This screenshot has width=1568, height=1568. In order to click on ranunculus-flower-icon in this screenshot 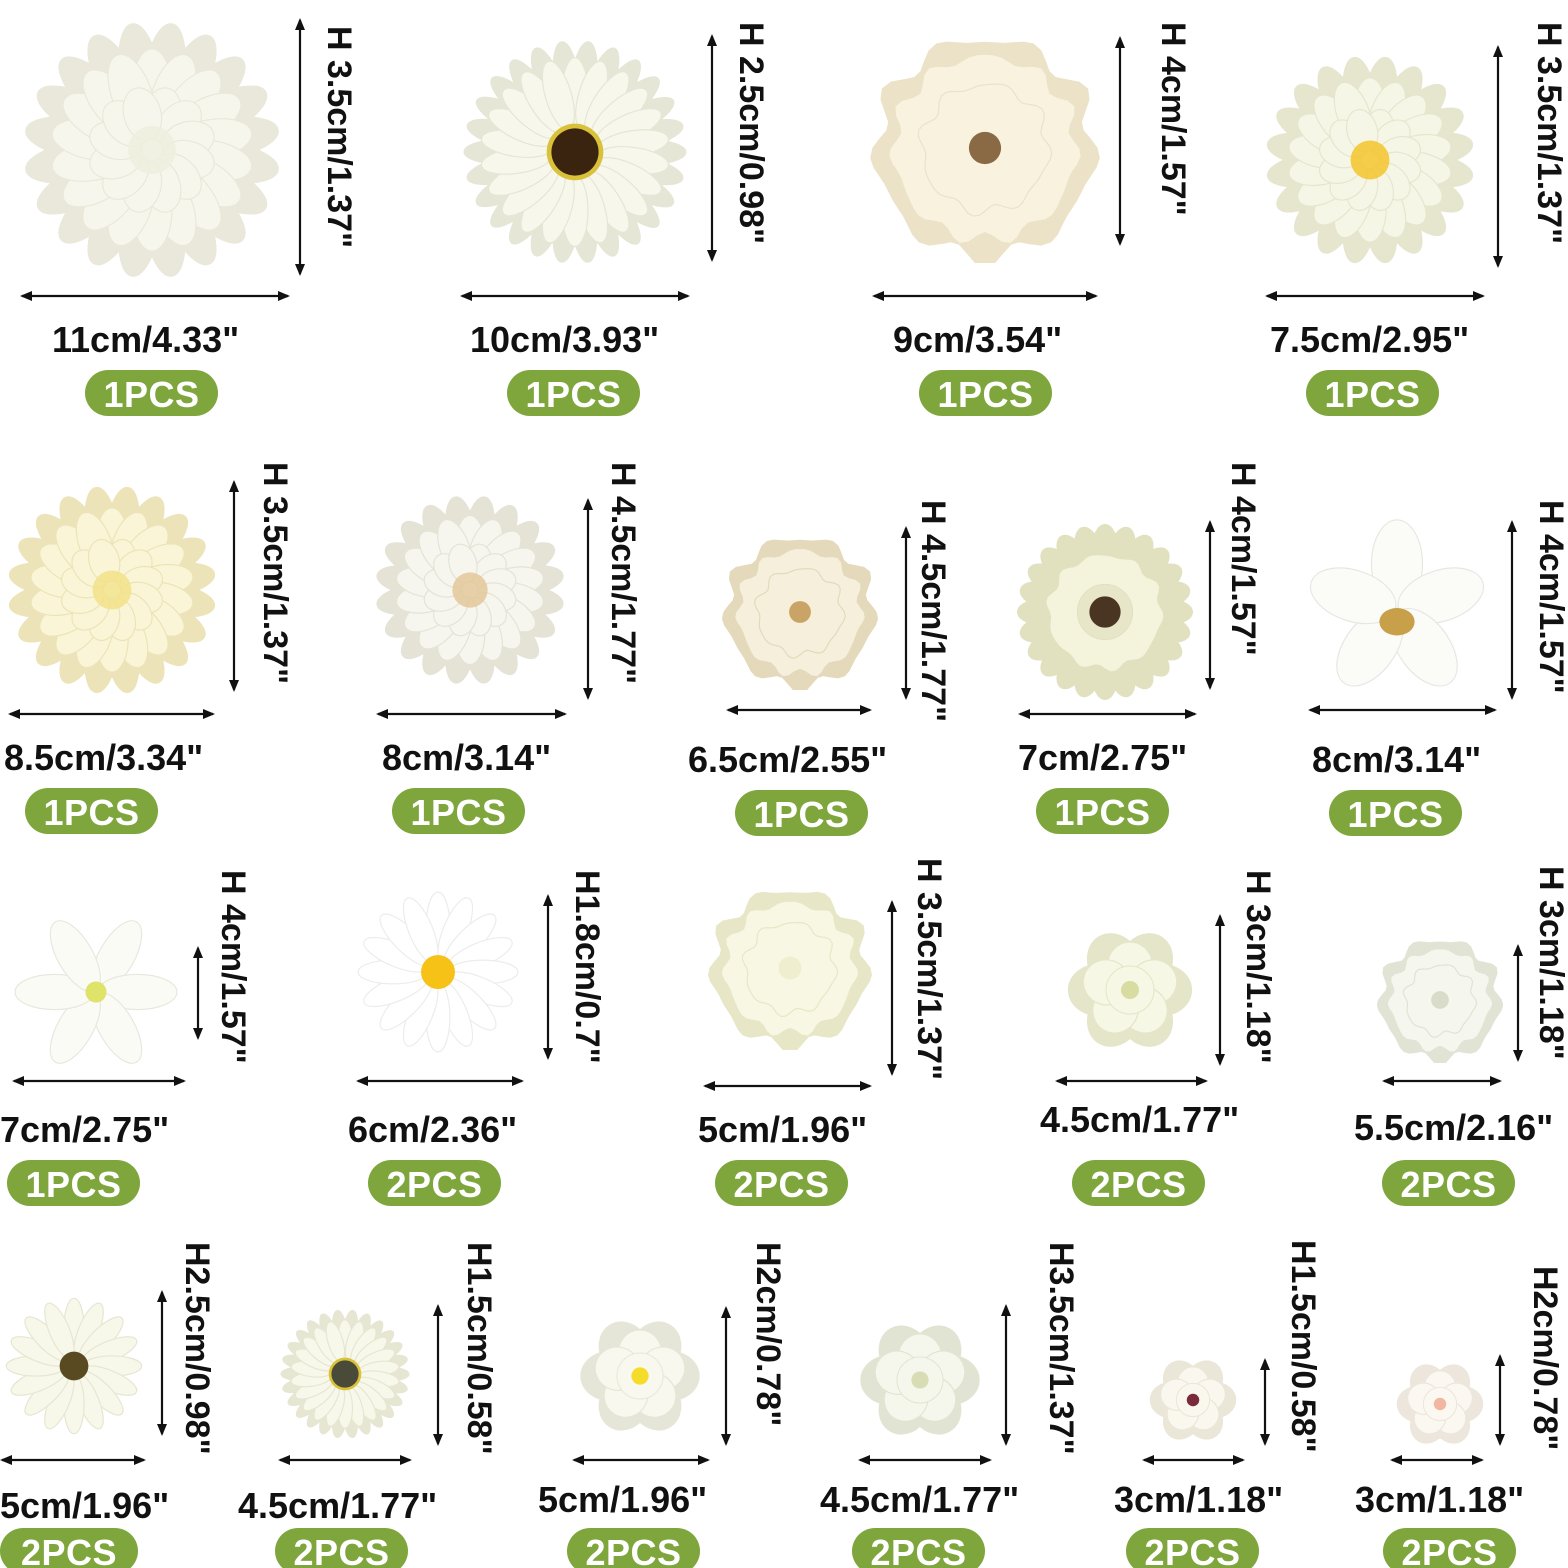, I will do `click(1105, 612)`.